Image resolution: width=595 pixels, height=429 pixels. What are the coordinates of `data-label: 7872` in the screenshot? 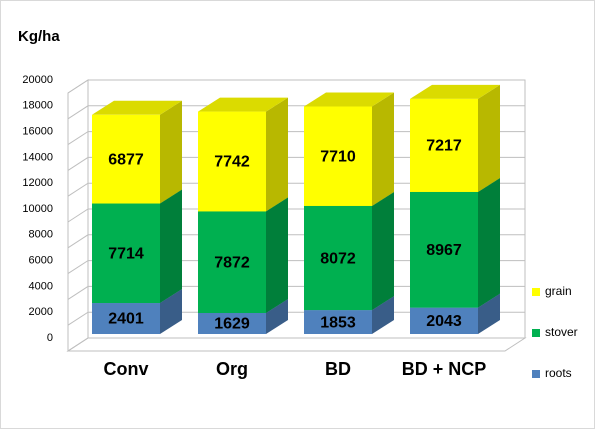 It's located at (232, 262).